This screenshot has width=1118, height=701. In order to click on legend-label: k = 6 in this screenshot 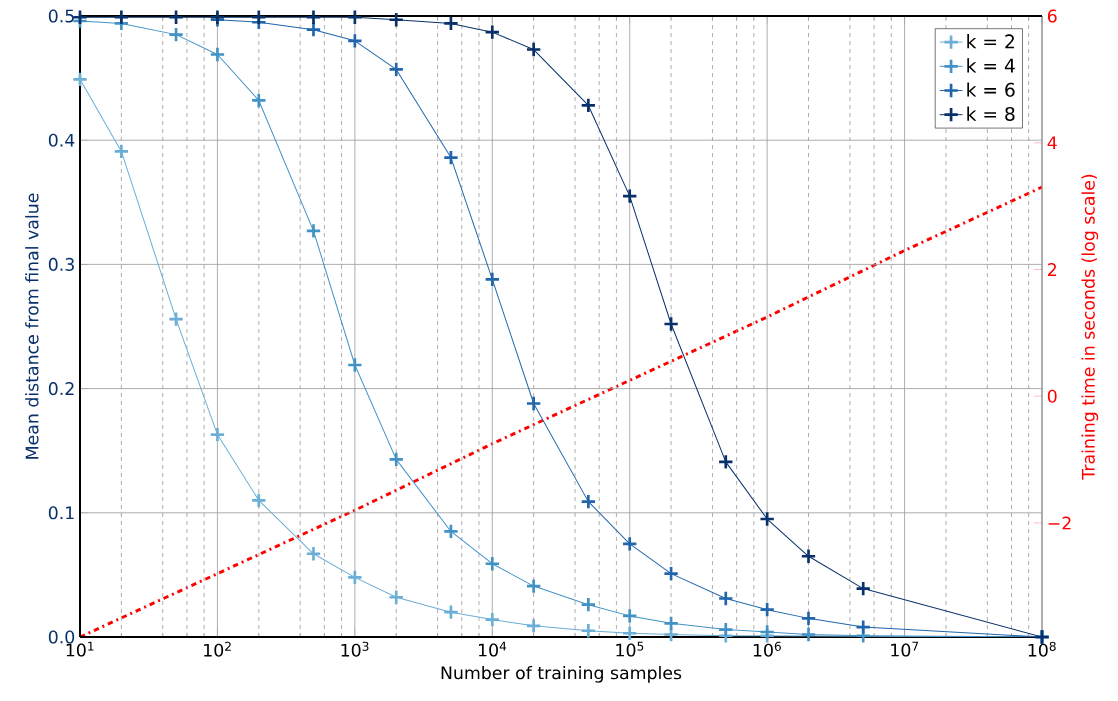, I will do `click(991, 89)`.